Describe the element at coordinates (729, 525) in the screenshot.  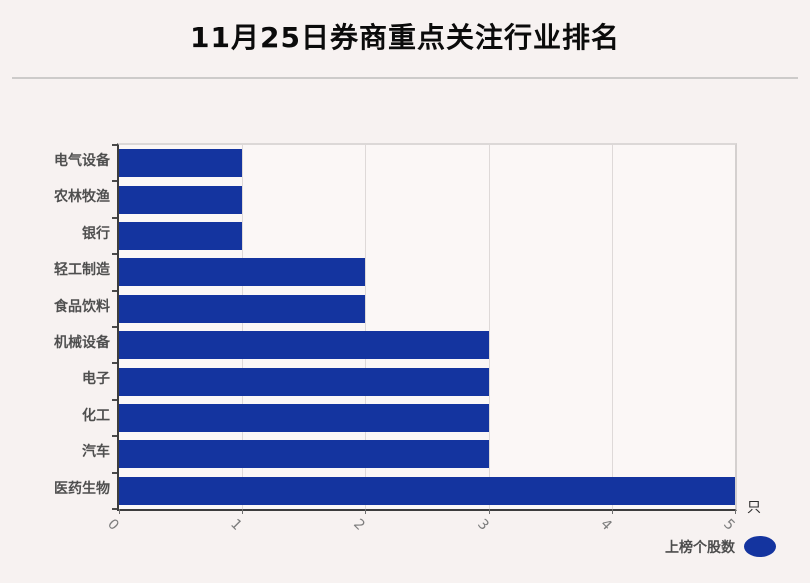
I see `x-tick-label-5: 5` at that location.